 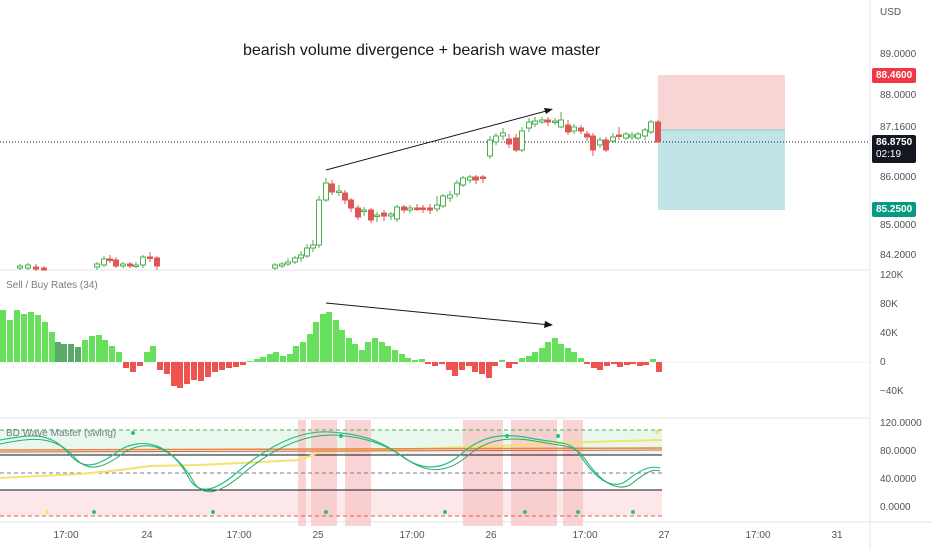 I want to click on wave-line-fast, so click(x=330, y=460).